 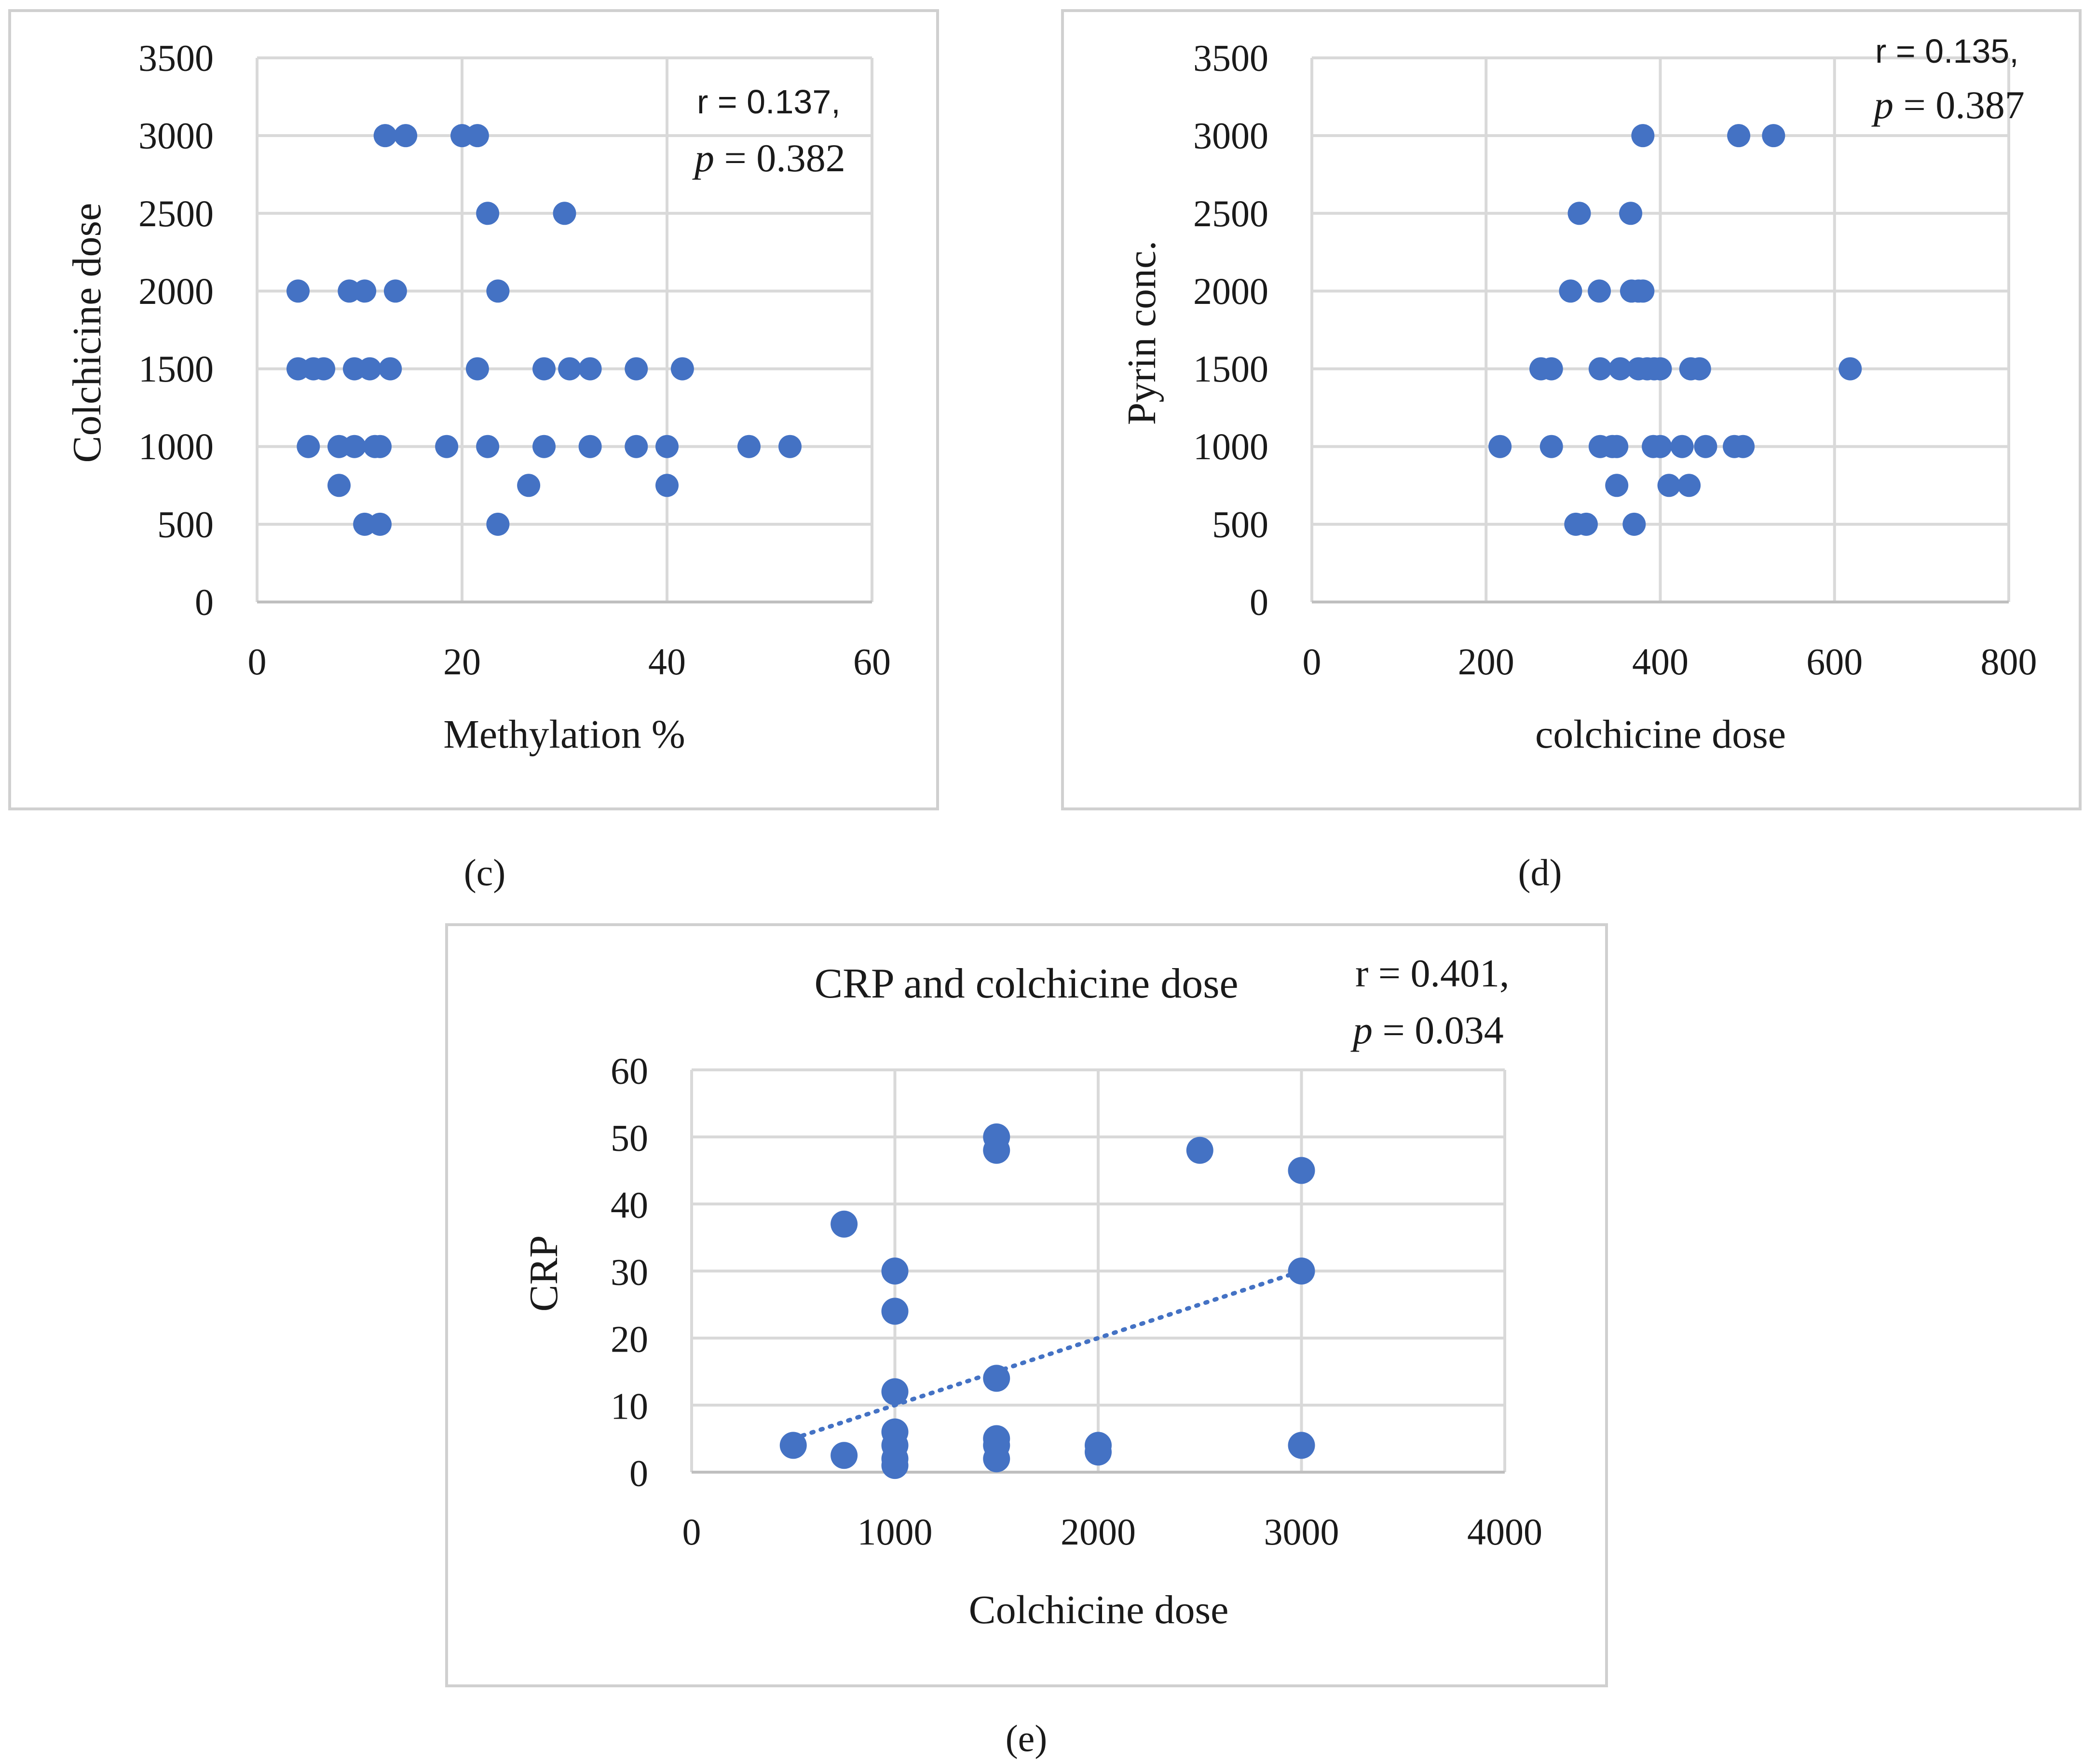 What do you see at coordinates (176, 369) in the screenshot?
I see `y-tick-label: 1500` at bounding box center [176, 369].